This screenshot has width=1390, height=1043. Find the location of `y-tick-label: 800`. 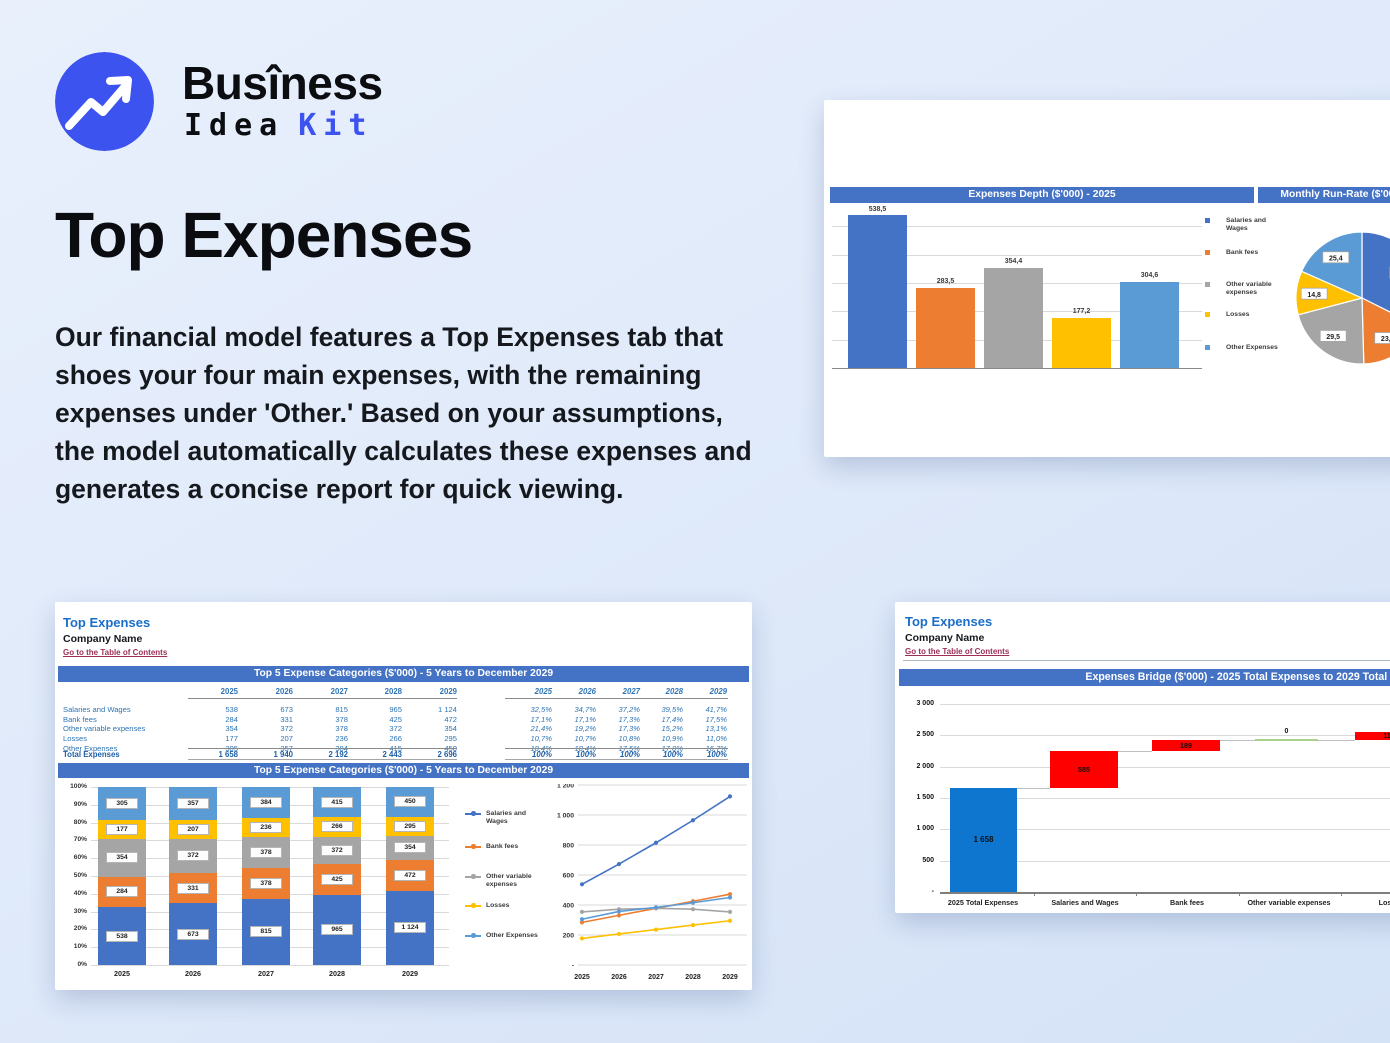

y-tick-label: 800 is located at coordinates (569, 846).